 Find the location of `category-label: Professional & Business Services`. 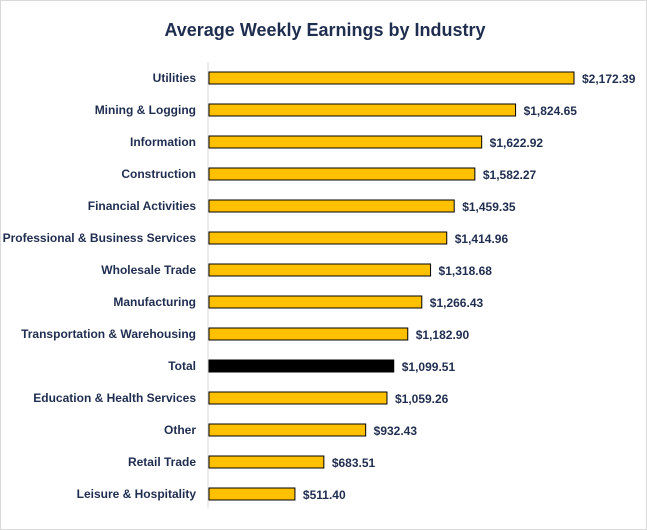

category-label: Professional & Business Services is located at coordinates (100, 238).